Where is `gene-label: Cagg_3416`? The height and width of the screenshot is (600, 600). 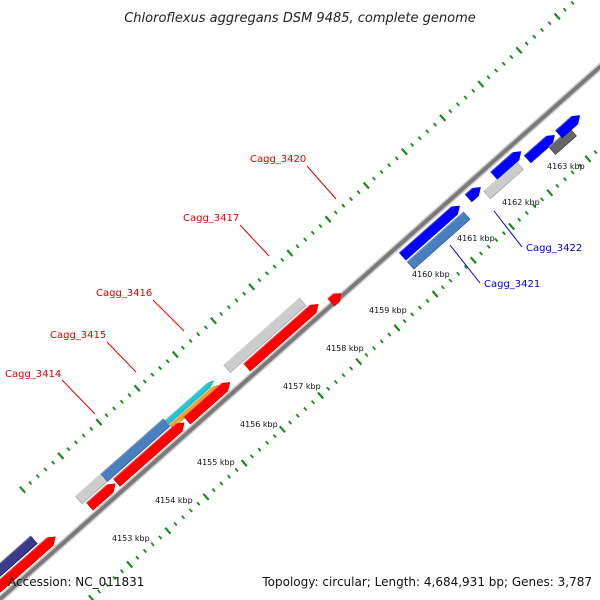 gene-label: Cagg_3416 is located at coordinates (124, 293).